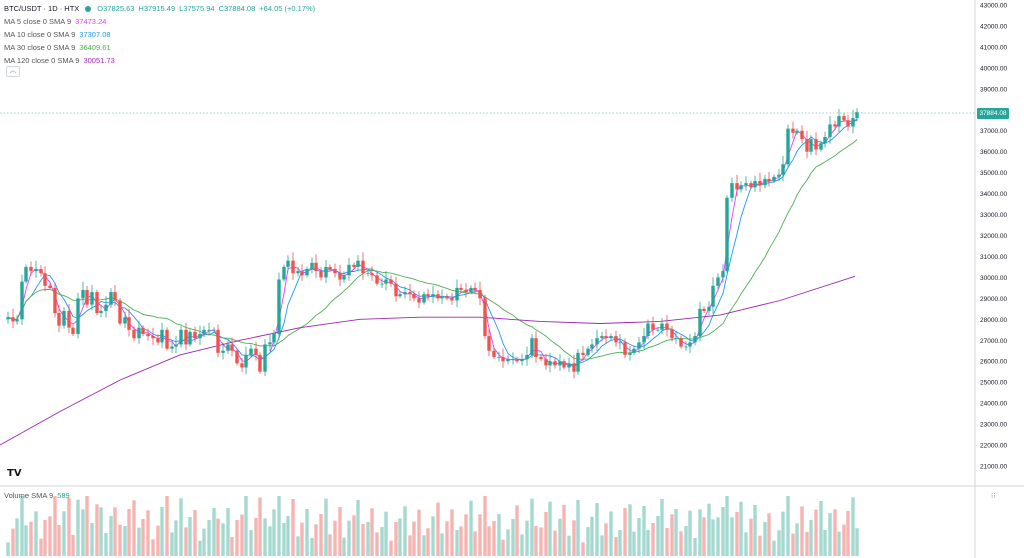 This screenshot has width=1024, height=558. Describe the element at coordinates (993, 320) in the screenshot. I see `price-tick-label: 28000.00` at that location.